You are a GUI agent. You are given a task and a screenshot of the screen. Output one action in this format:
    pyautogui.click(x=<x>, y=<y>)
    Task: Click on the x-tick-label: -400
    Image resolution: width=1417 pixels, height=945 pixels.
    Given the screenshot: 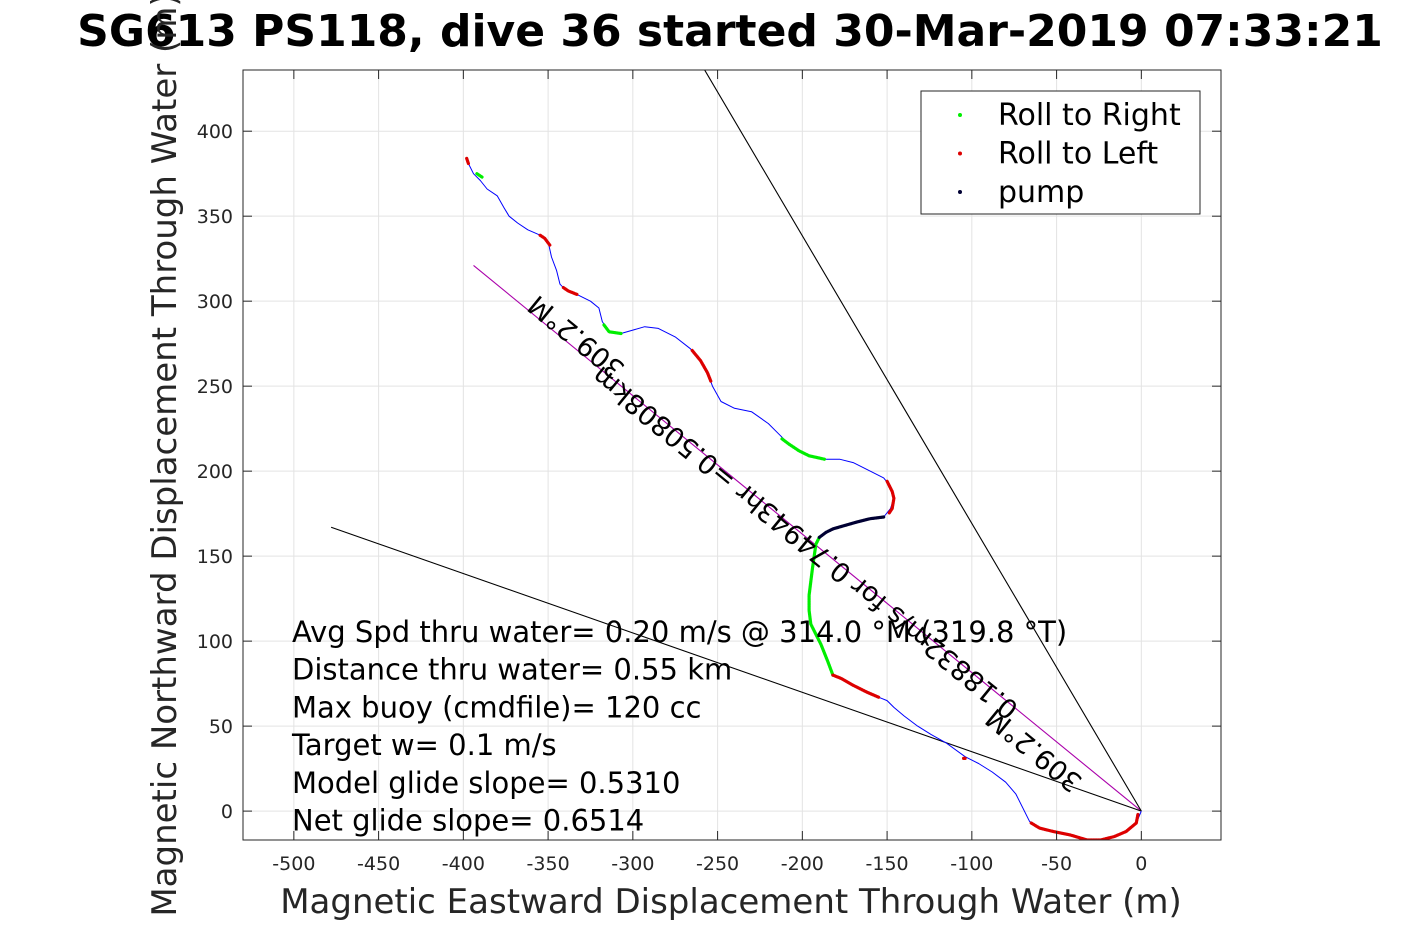 What is the action you would take?
    pyautogui.click(x=463, y=864)
    